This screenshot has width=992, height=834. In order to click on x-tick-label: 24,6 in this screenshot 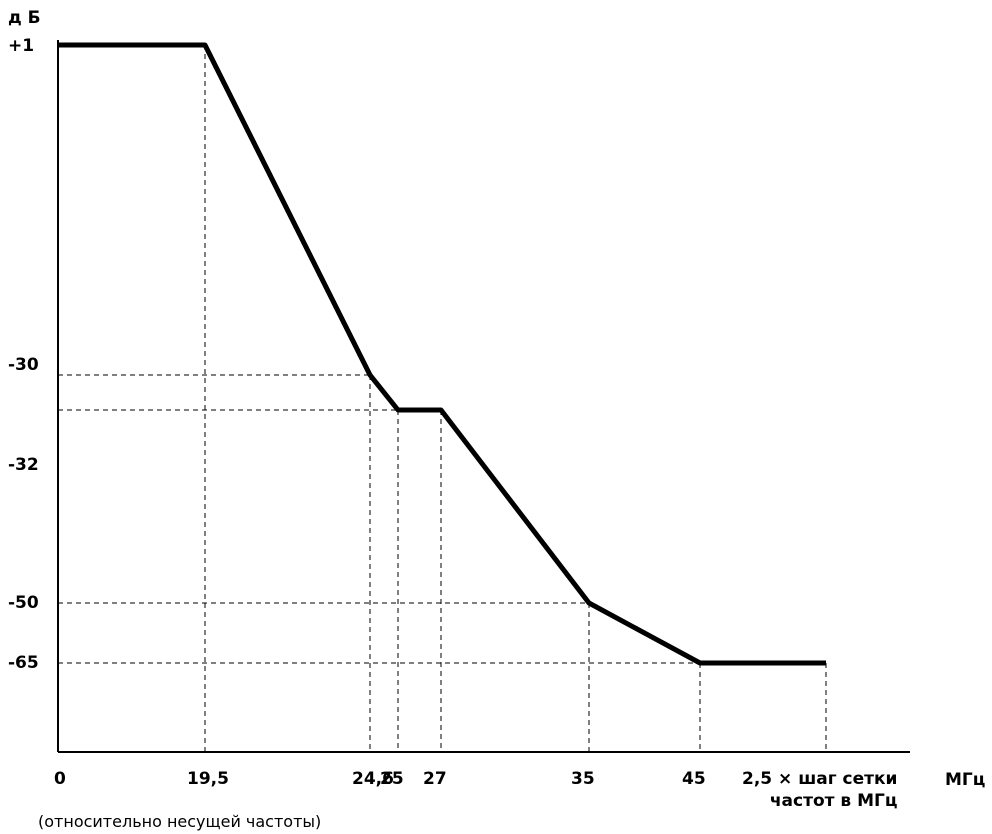, I will do `click(373, 779)`.